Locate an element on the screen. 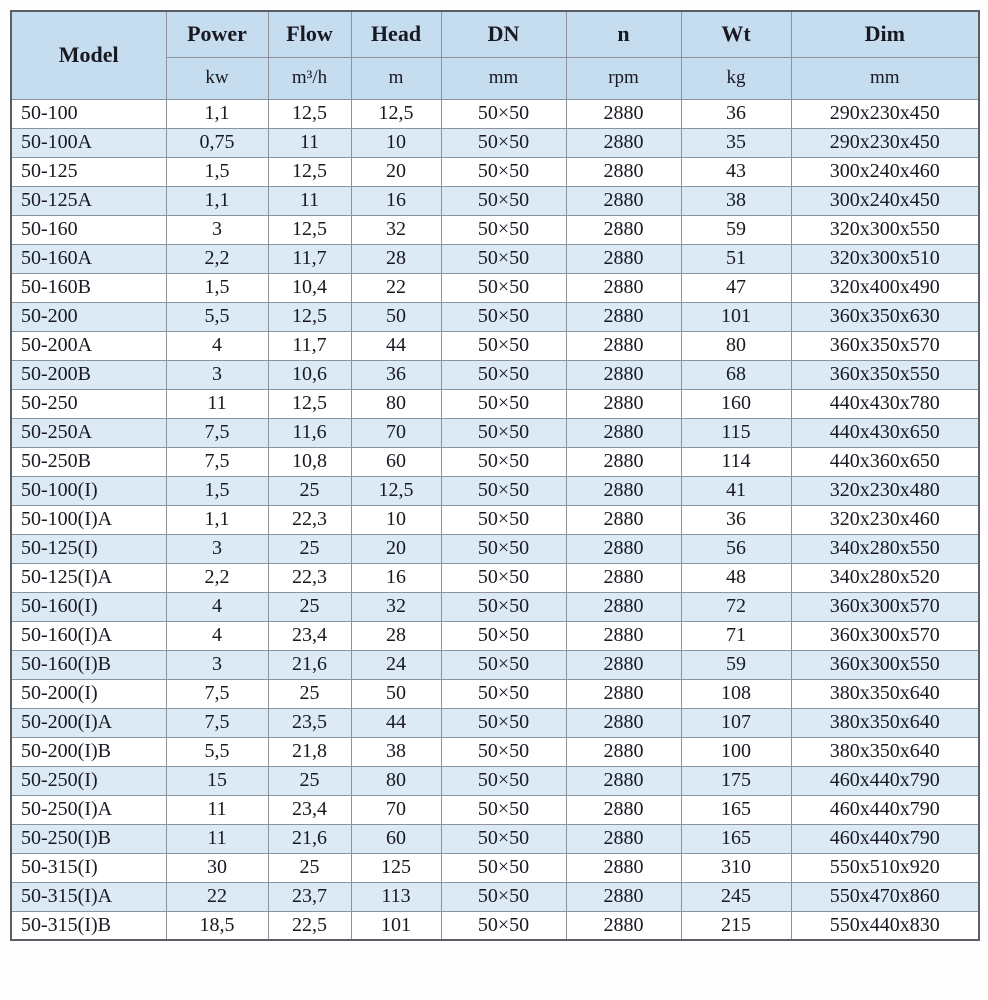 This screenshot has width=988, height=1000. model-cell: 50-125A is located at coordinates (88, 200).